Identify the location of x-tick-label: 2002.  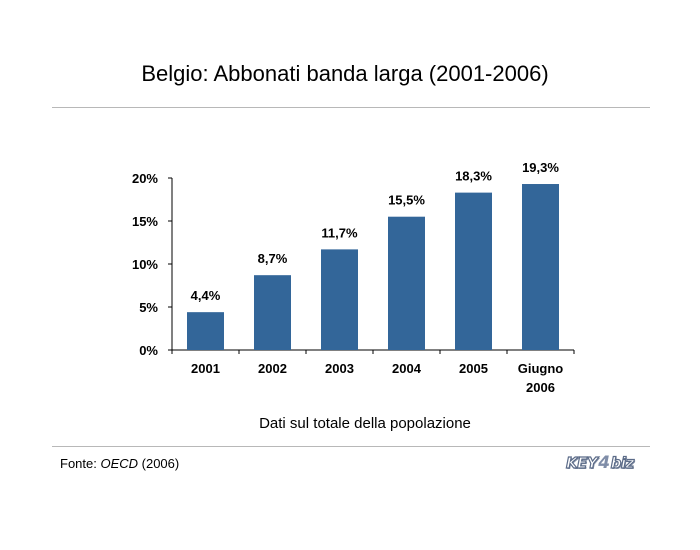
(272, 368).